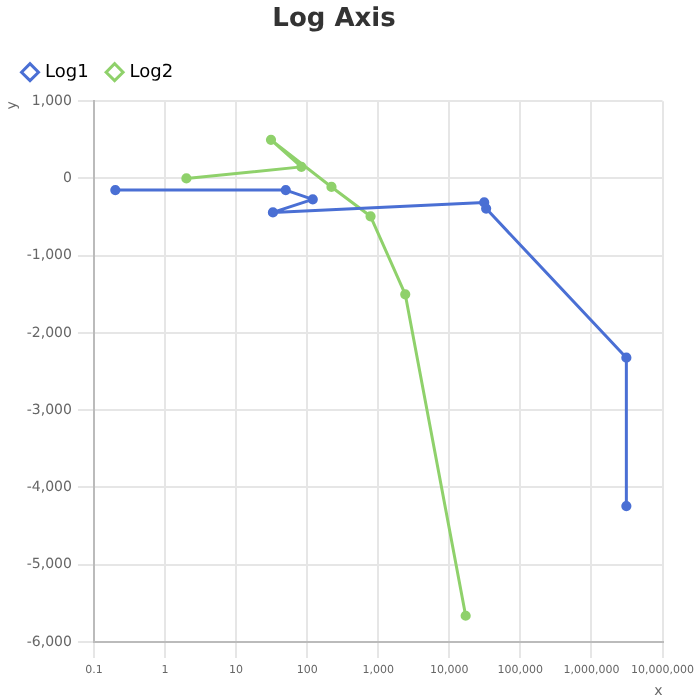 This screenshot has height=700, width=700. Describe the element at coordinates (151, 72) in the screenshot. I see `legend-label: Log2` at that location.